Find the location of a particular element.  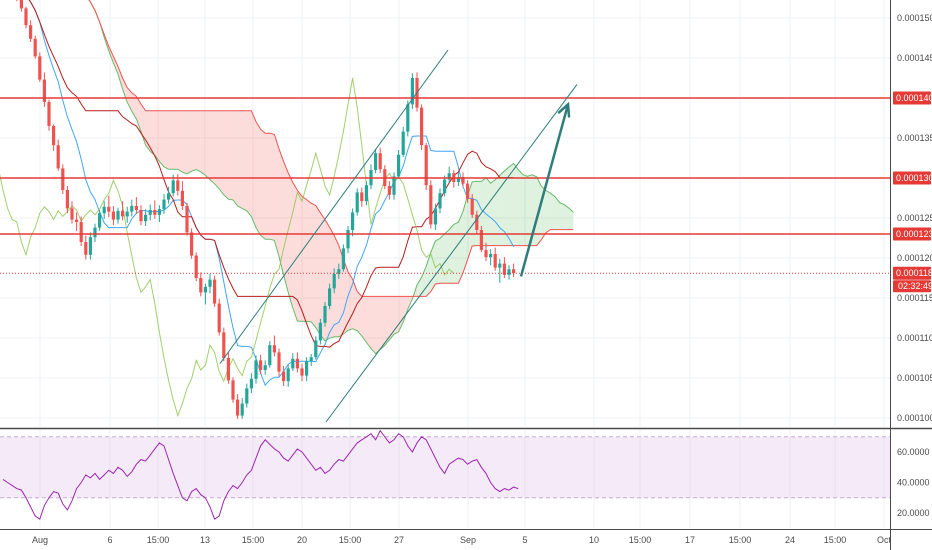

time-tick-label: 15:00 is located at coordinates (740, 540).